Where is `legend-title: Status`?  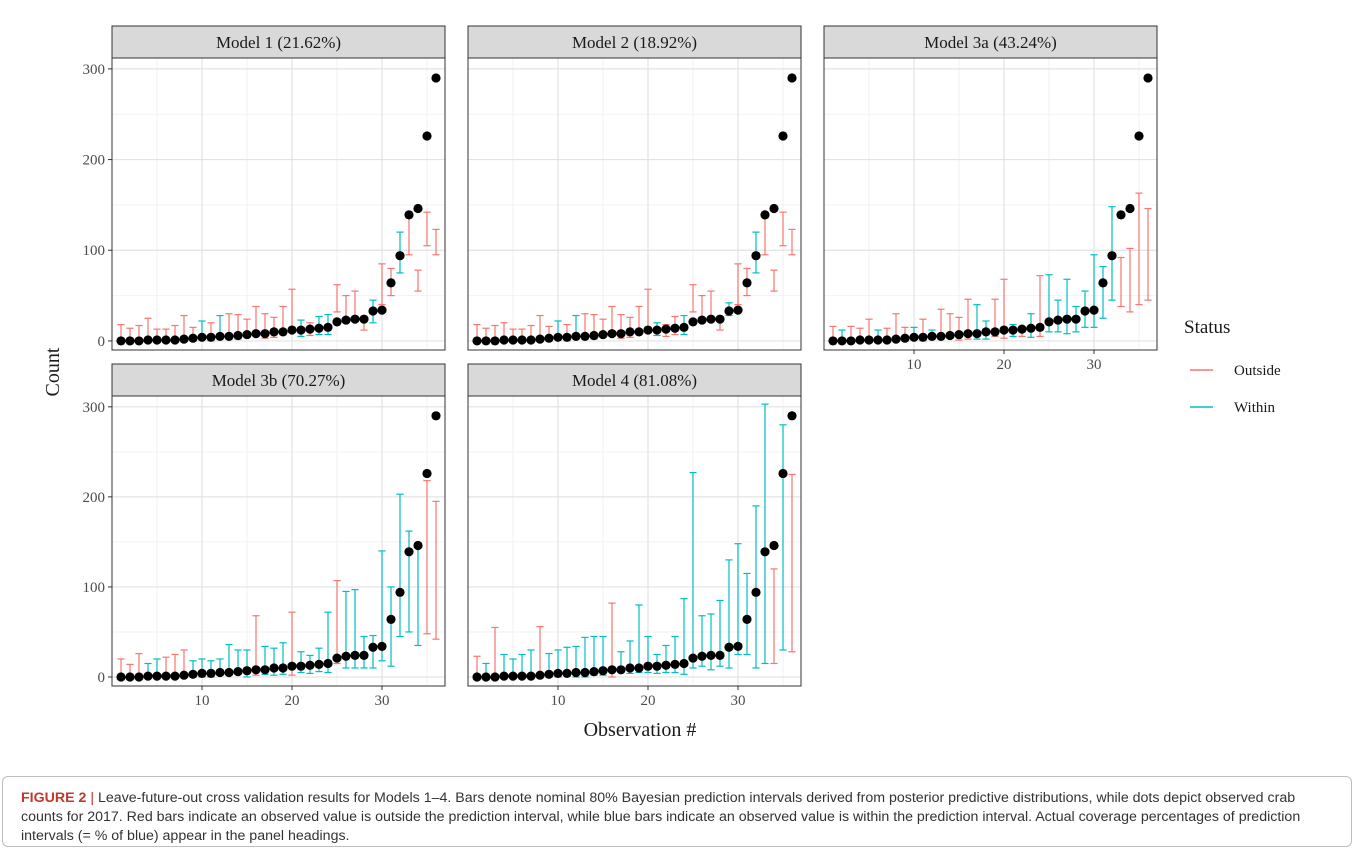 legend-title: Status is located at coordinates (1207, 327).